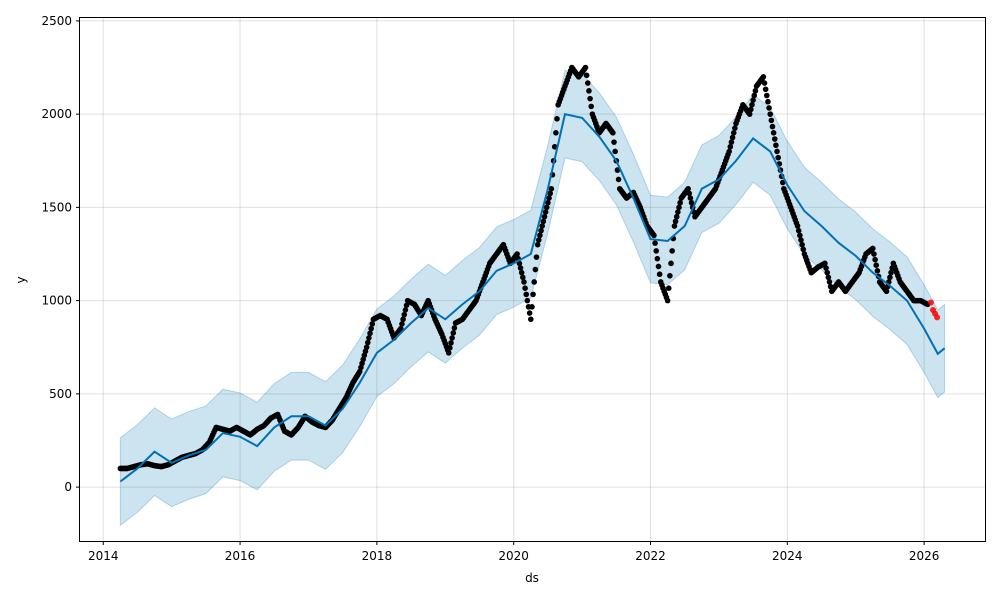 The width and height of the screenshot is (1000, 600). What do you see at coordinates (787, 556) in the screenshot?
I see `x-tick-label: 2024` at bounding box center [787, 556].